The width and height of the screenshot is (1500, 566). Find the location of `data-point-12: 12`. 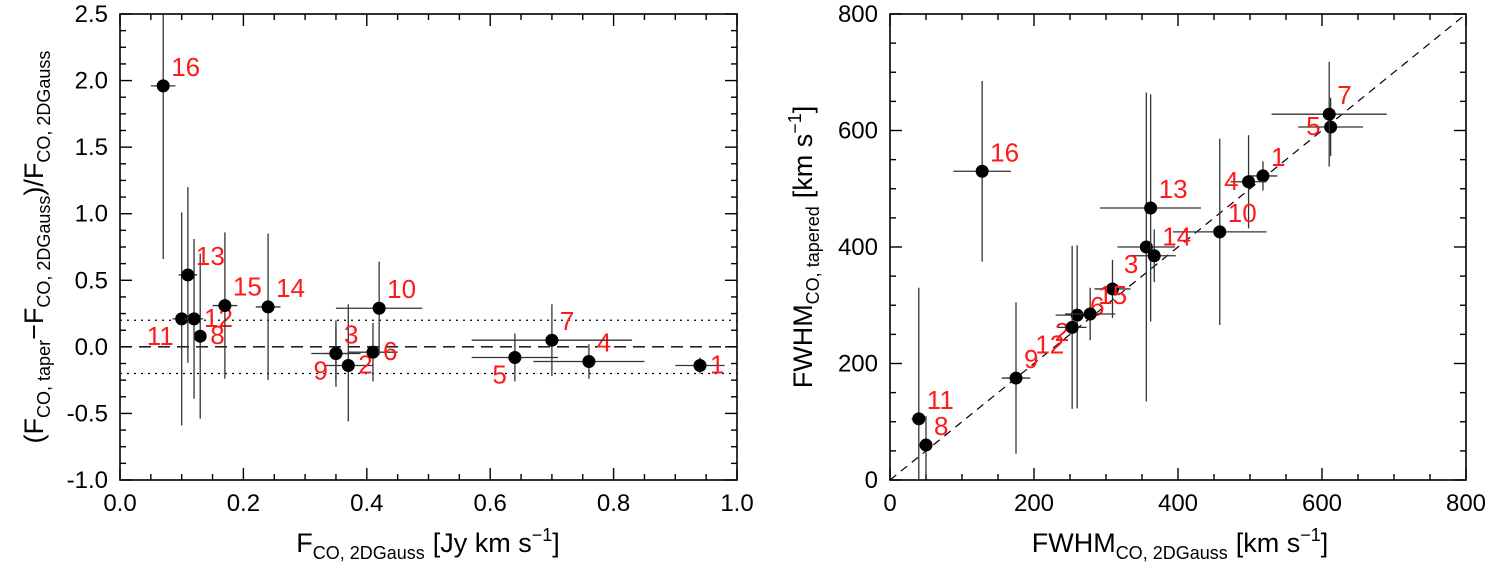

data-point-12: 12 is located at coordinates (1061, 327).